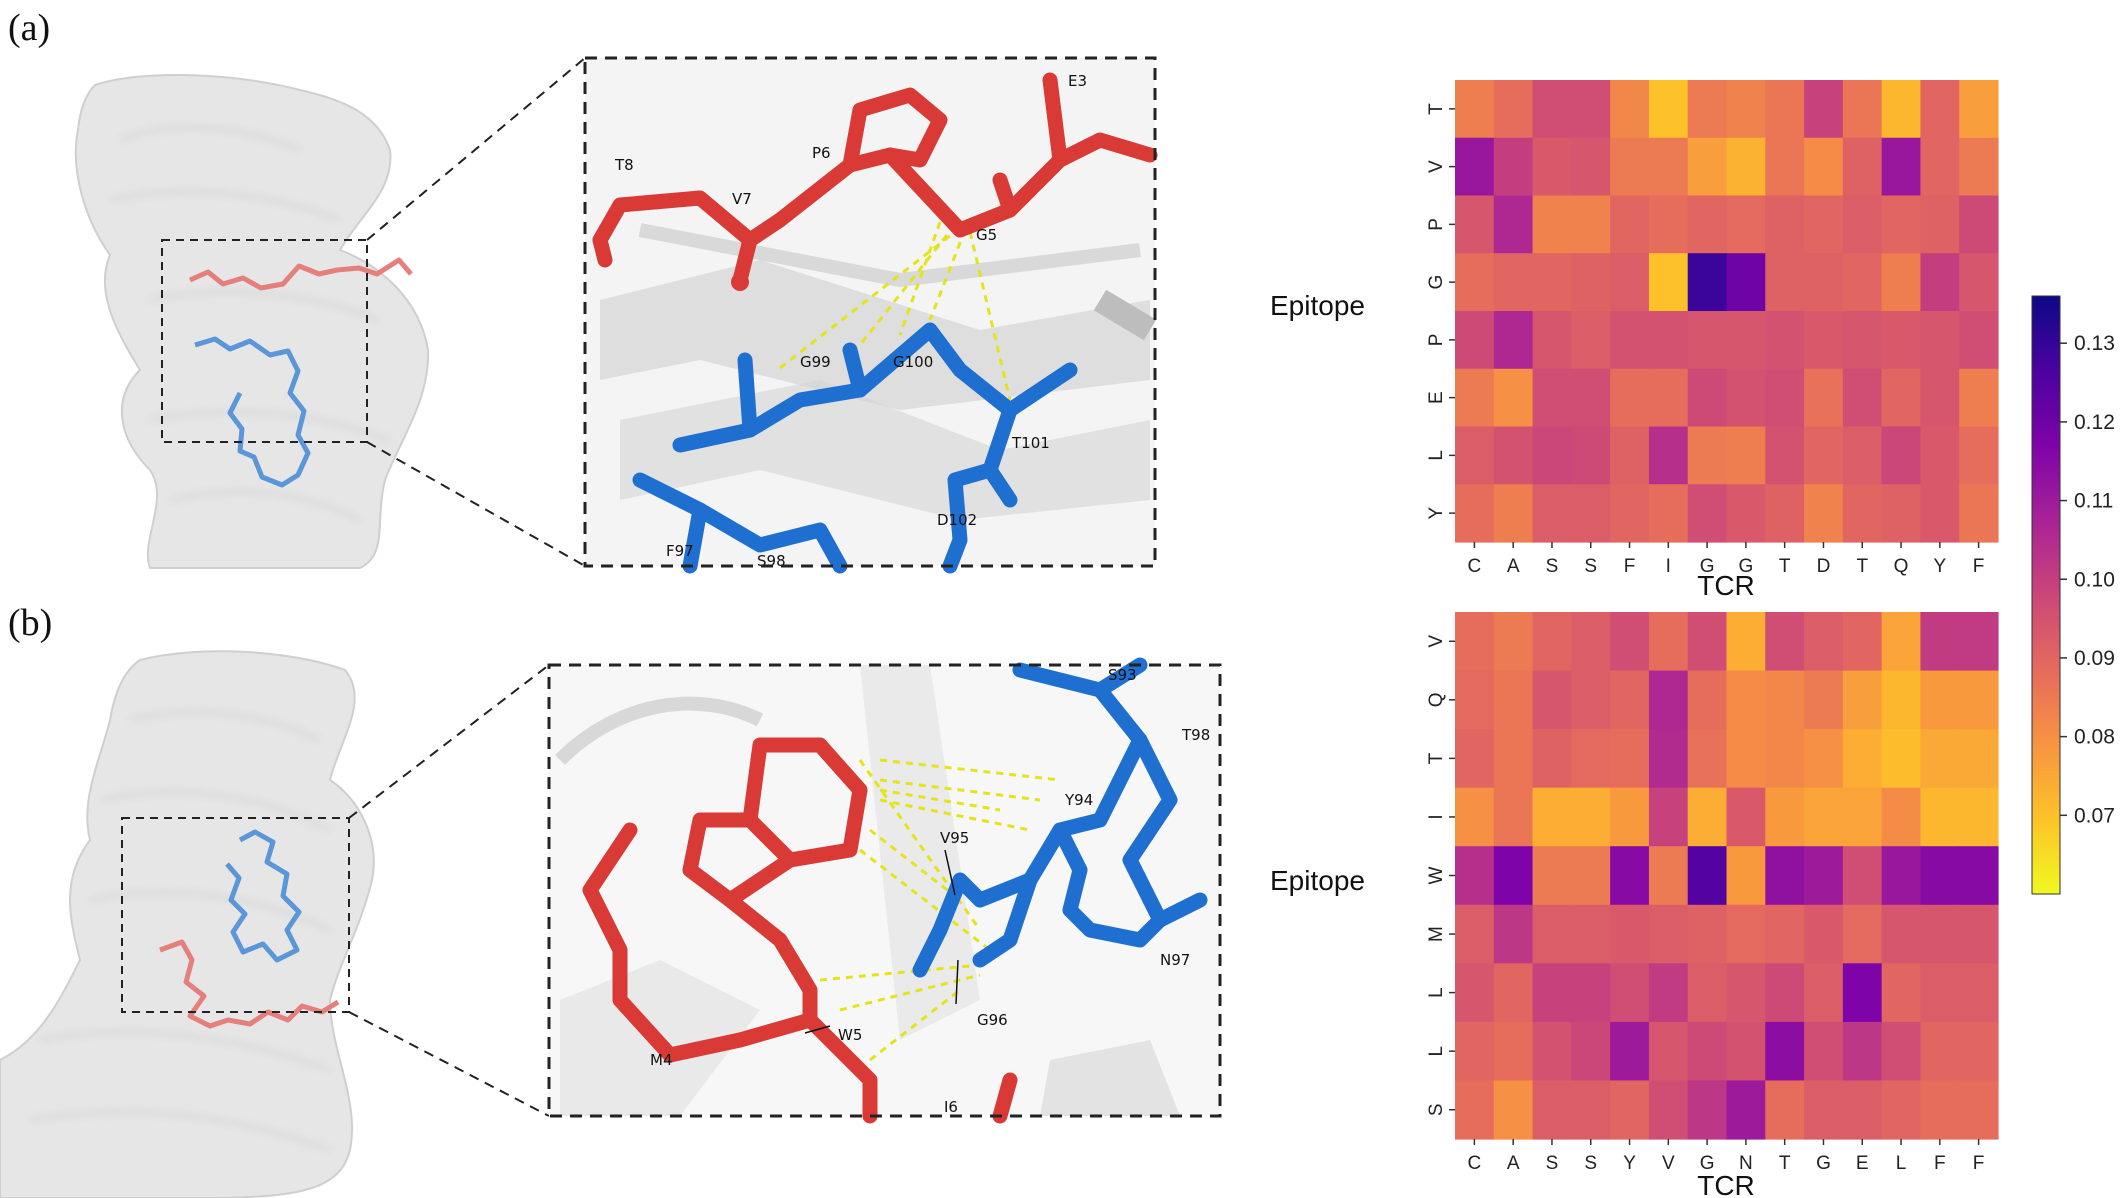 This screenshot has height=1198, width=2128. What do you see at coordinates (2046, 595) in the screenshot?
I see `colorbar-gradient` at bounding box center [2046, 595].